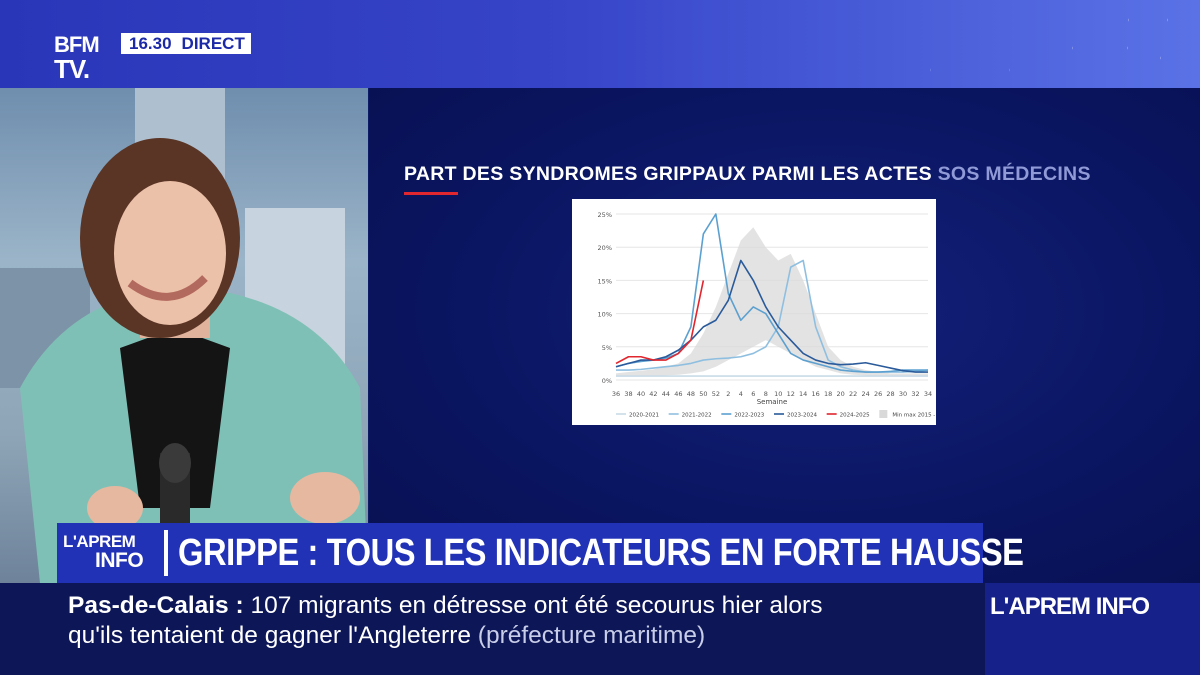 This screenshot has width=1200, height=675. I want to click on x-tick-label: 30, so click(903, 394).